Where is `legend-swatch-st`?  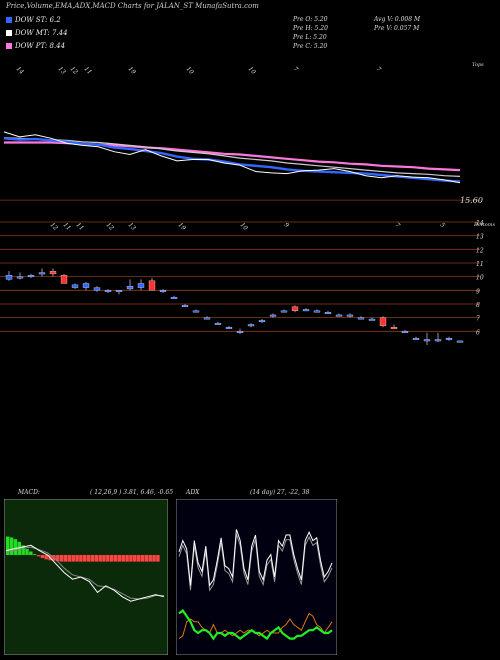 legend-swatch-st is located at coordinates (9, 20).